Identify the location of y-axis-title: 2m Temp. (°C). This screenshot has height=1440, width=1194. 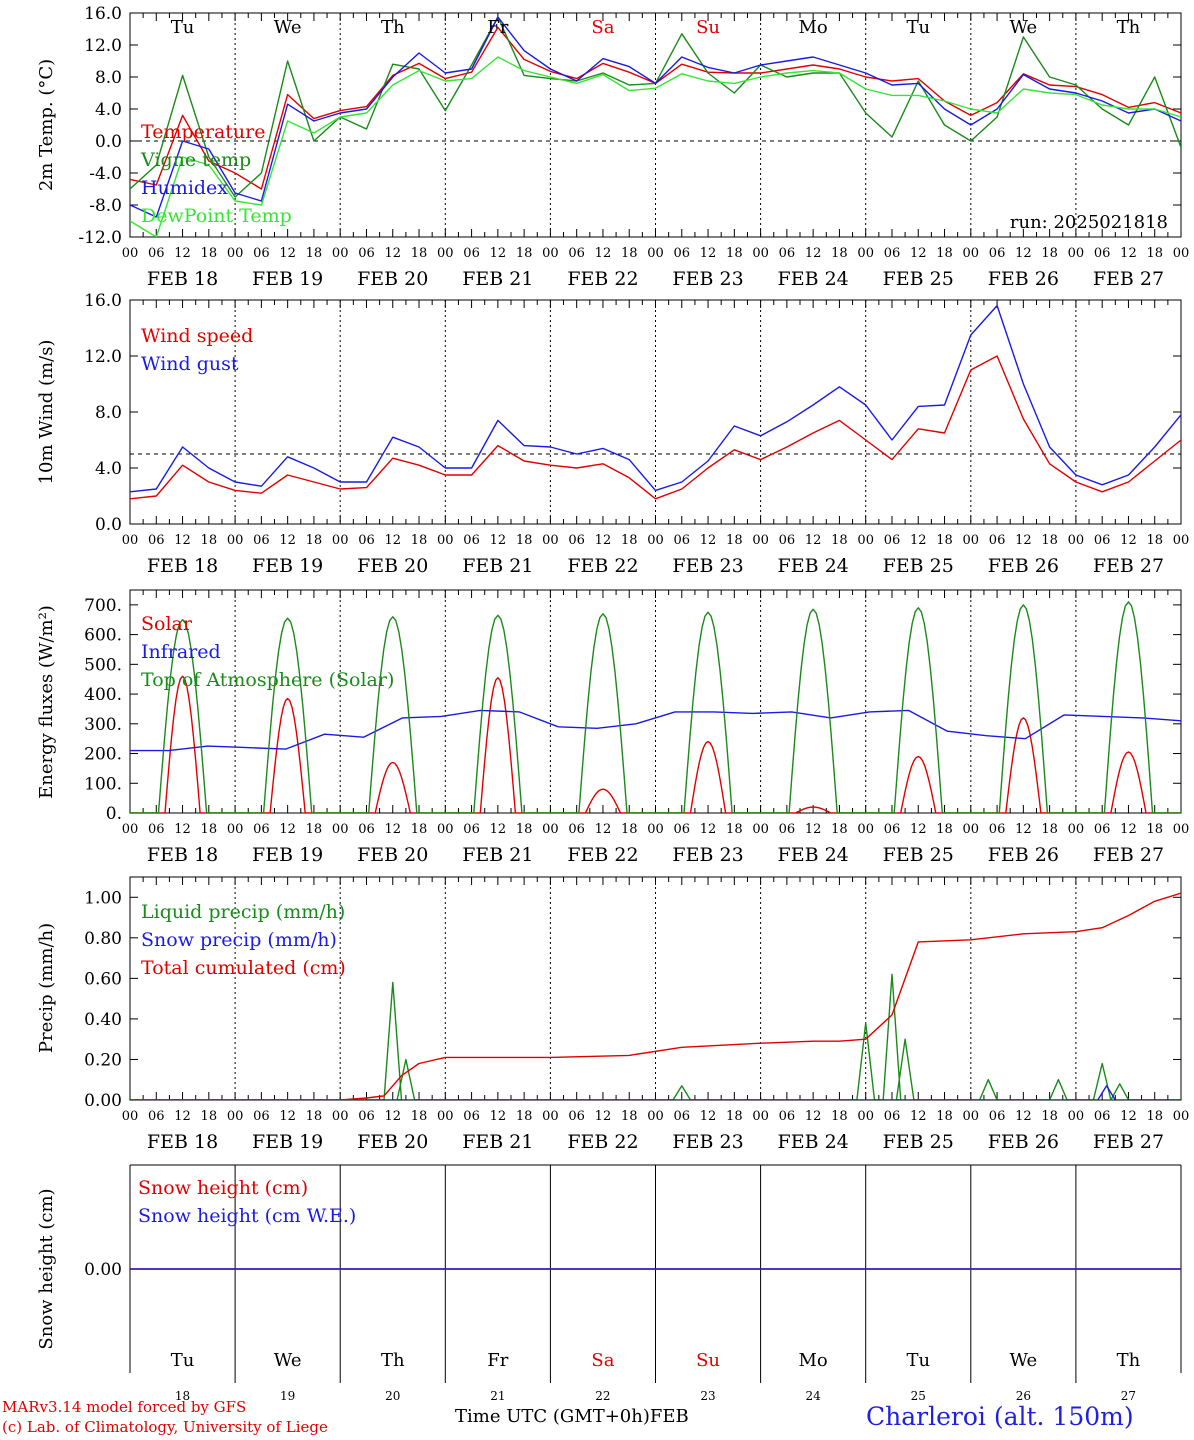
(46, 125).